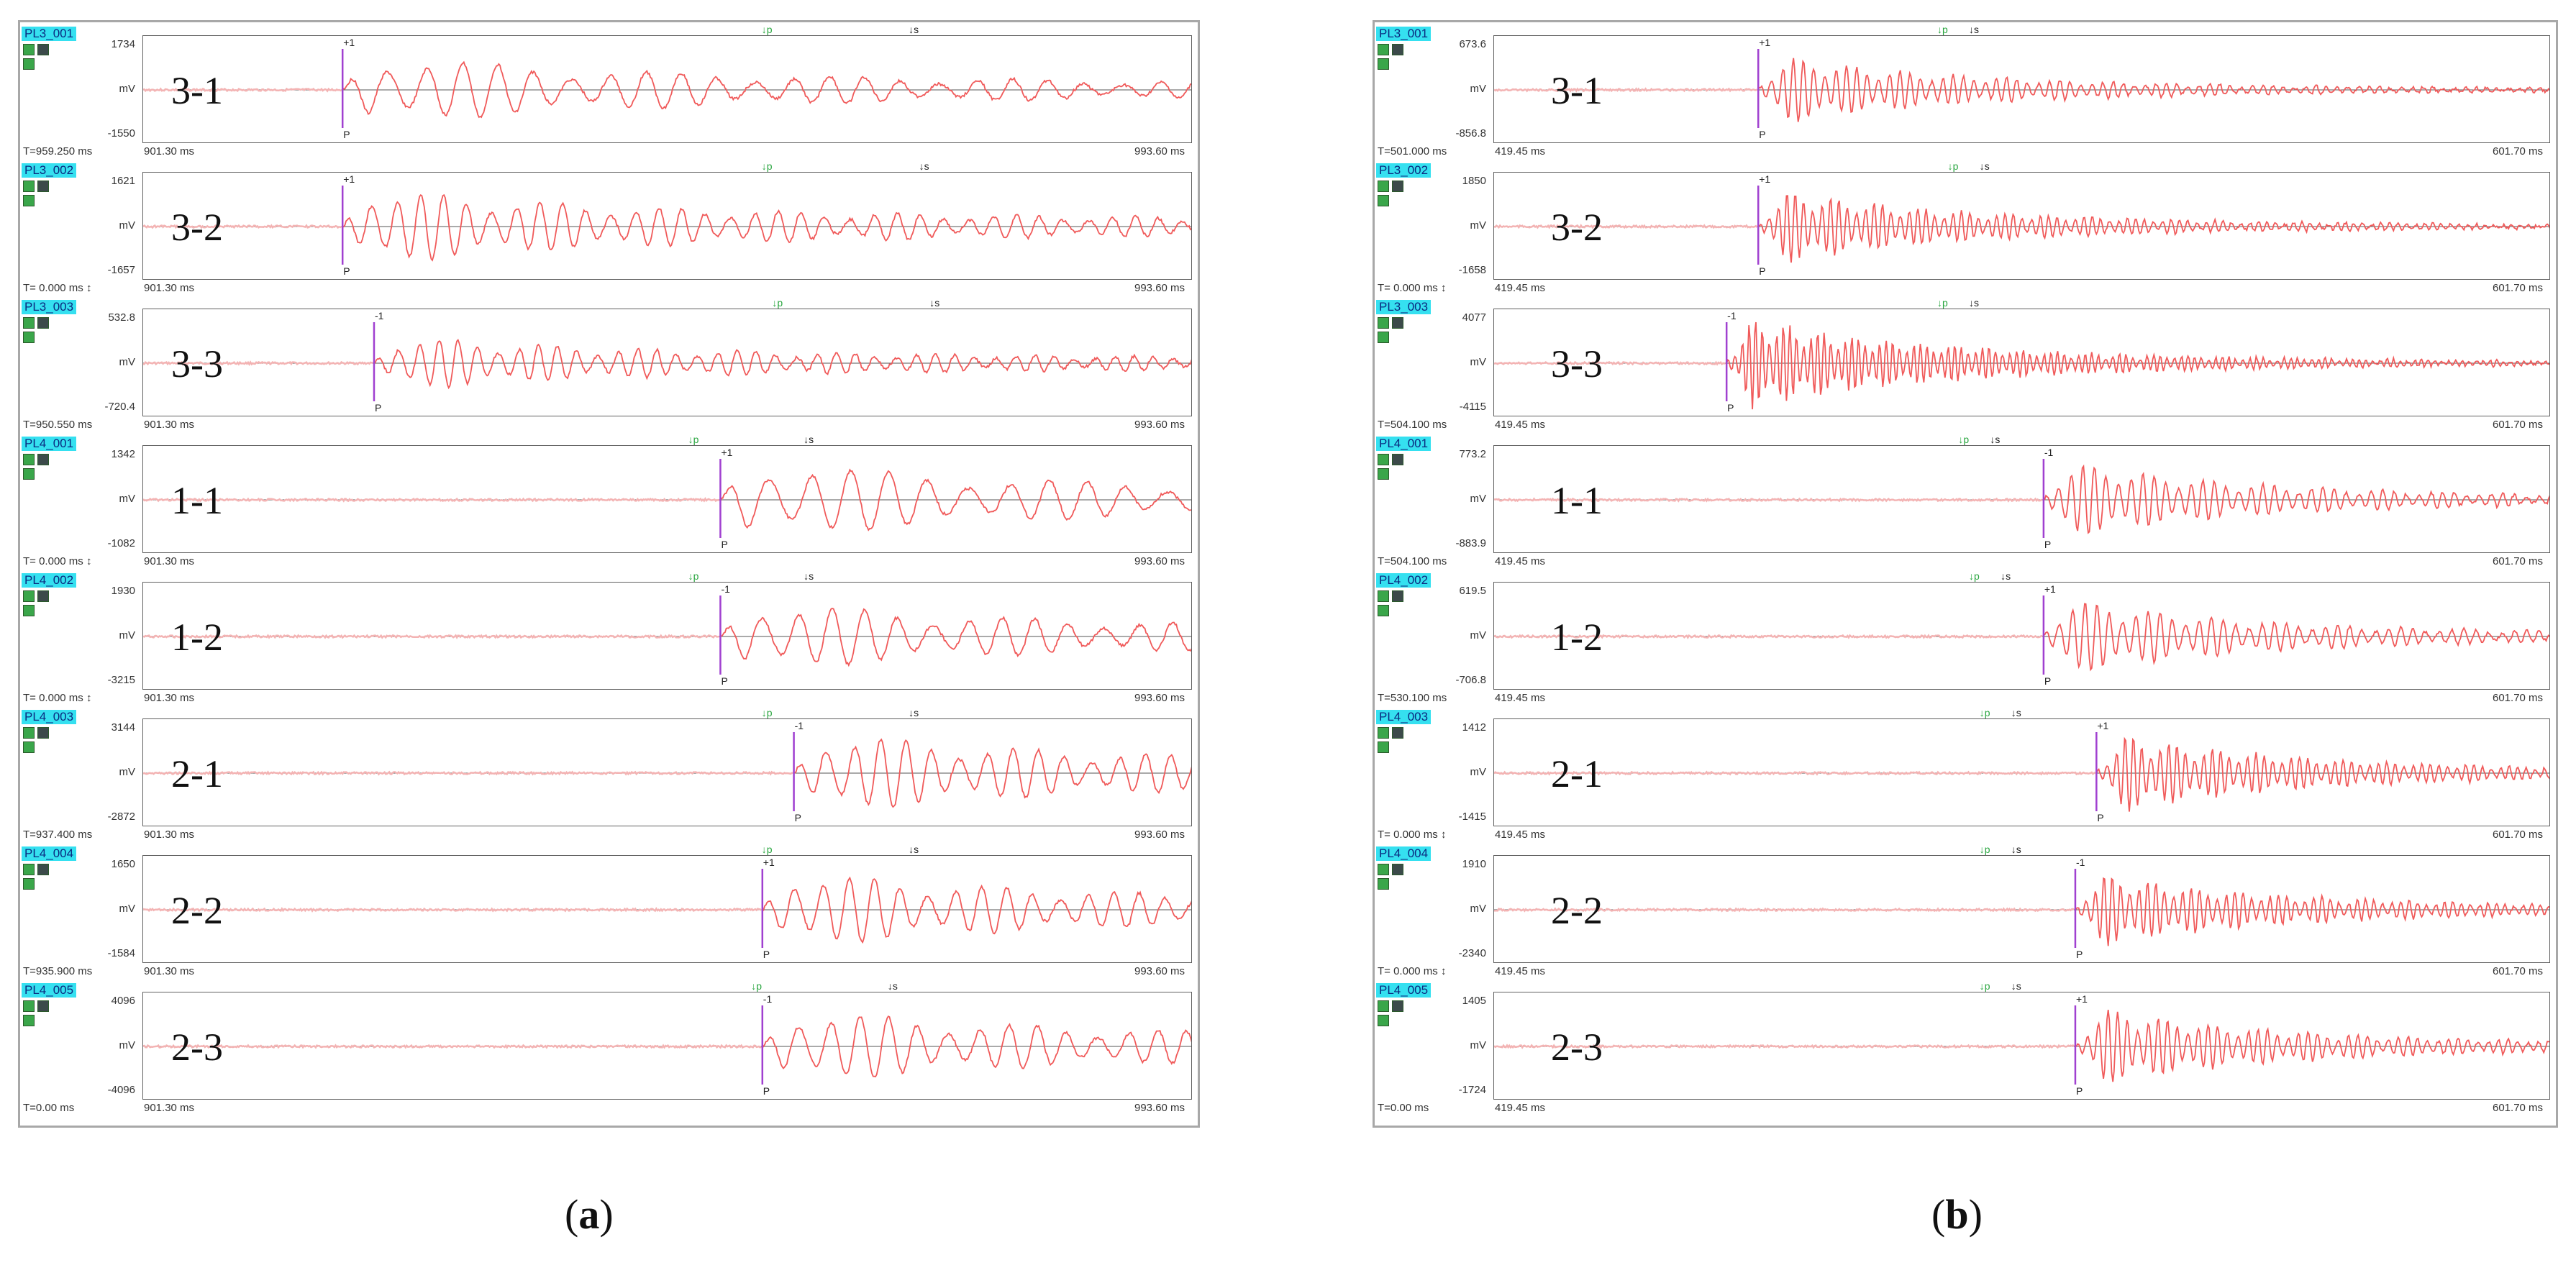 This screenshot has width=2576, height=1278. What do you see at coordinates (50, 34) in the screenshot?
I see `channel-id-tag: PL3_001` at bounding box center [50, 34].